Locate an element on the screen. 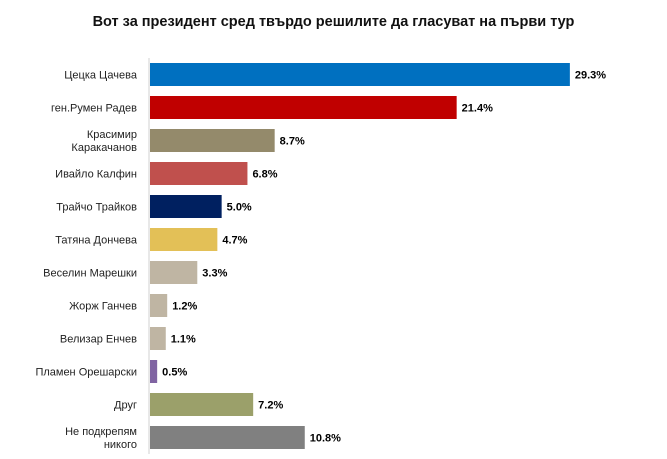  category-label-11: Друг is located at coordinates (125, 406).